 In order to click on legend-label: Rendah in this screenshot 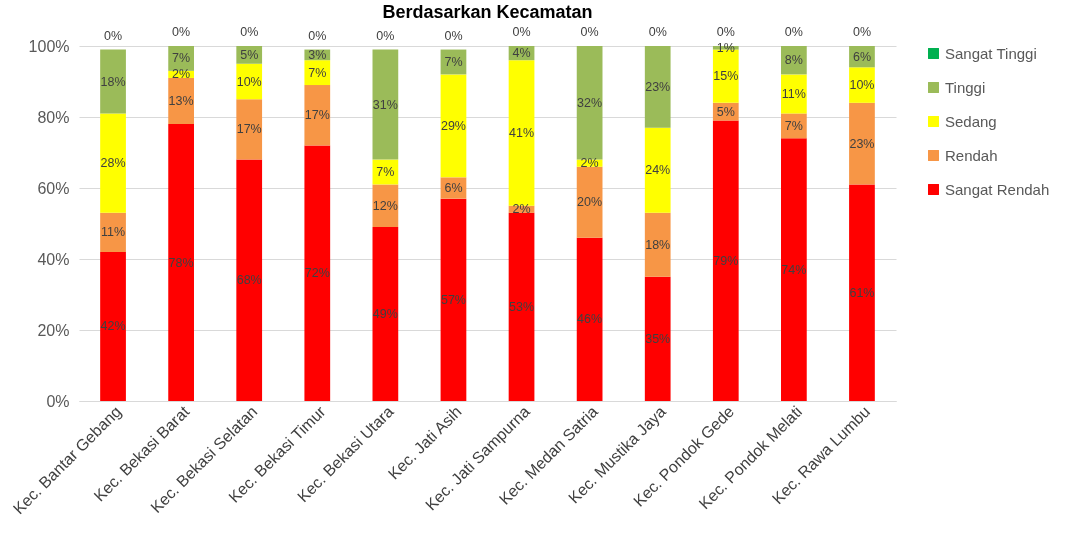, I will do `click(971, 155)`.